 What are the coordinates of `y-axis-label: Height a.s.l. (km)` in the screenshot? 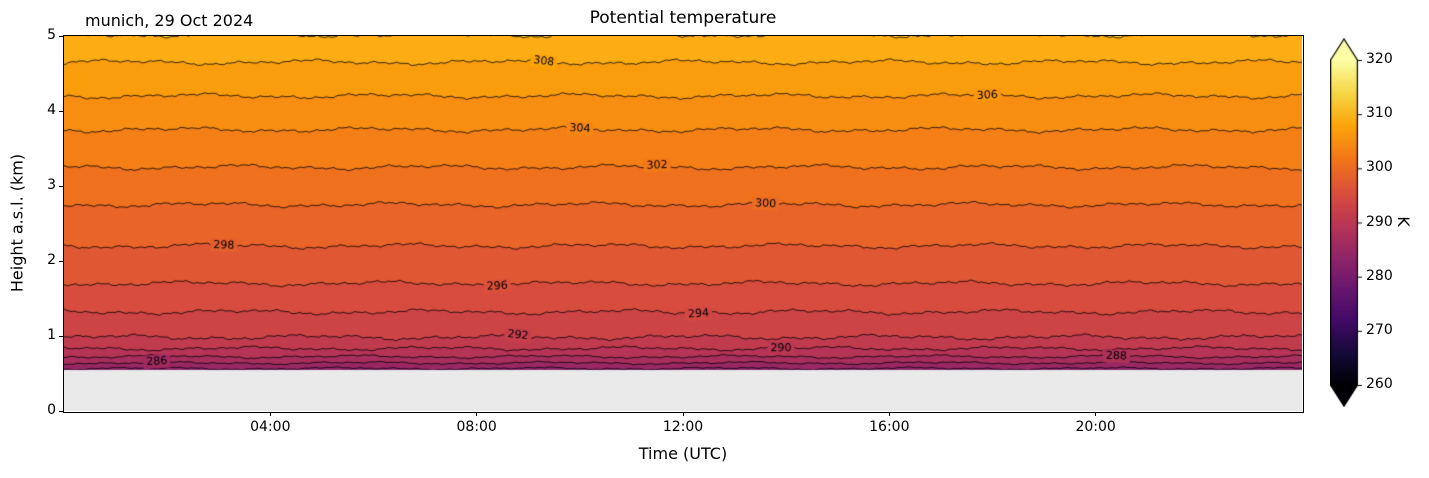 It's located at (17, 223).